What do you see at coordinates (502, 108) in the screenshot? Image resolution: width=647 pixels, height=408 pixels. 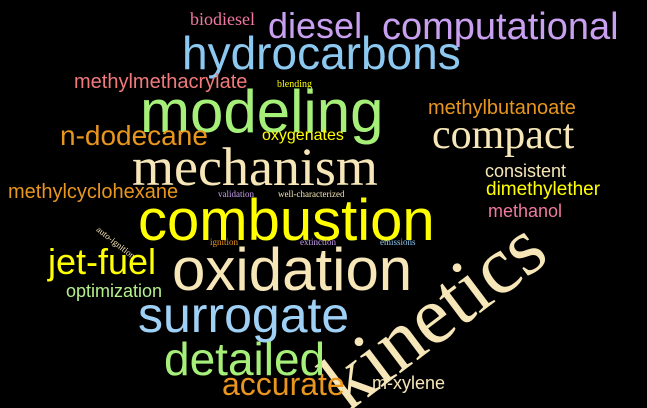 I see `word-methylbutanoate: methylbutanoate` at bounding box center [502, 108].